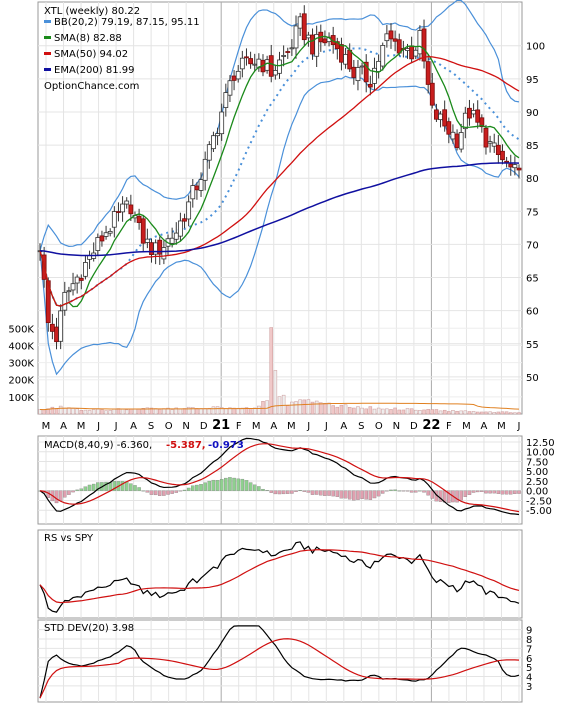 The width and height of the screenshot is (566, 706). What do you see at coordinates (532, 245) in the screenshot?
I see `price-tick-label: 70` at bounding box center [532, 245].